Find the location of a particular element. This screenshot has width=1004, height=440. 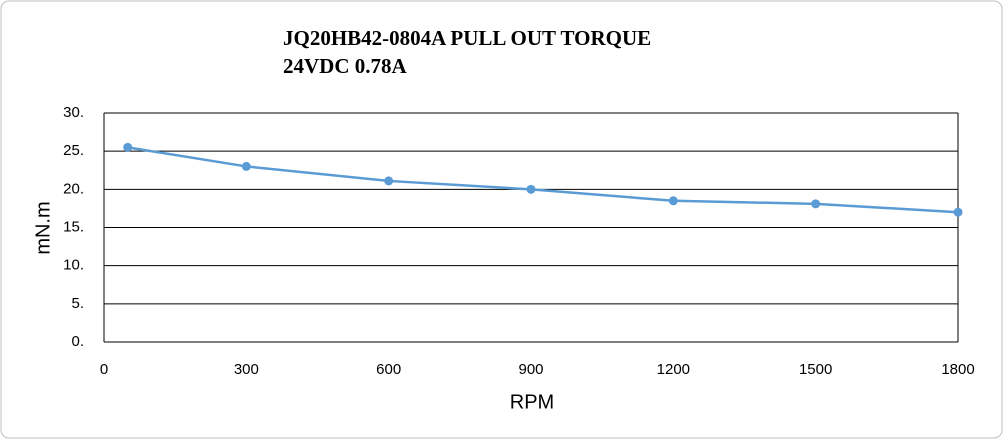

chart-subtitle: 24VDC 0.78A is located at coordinates (345, 66).